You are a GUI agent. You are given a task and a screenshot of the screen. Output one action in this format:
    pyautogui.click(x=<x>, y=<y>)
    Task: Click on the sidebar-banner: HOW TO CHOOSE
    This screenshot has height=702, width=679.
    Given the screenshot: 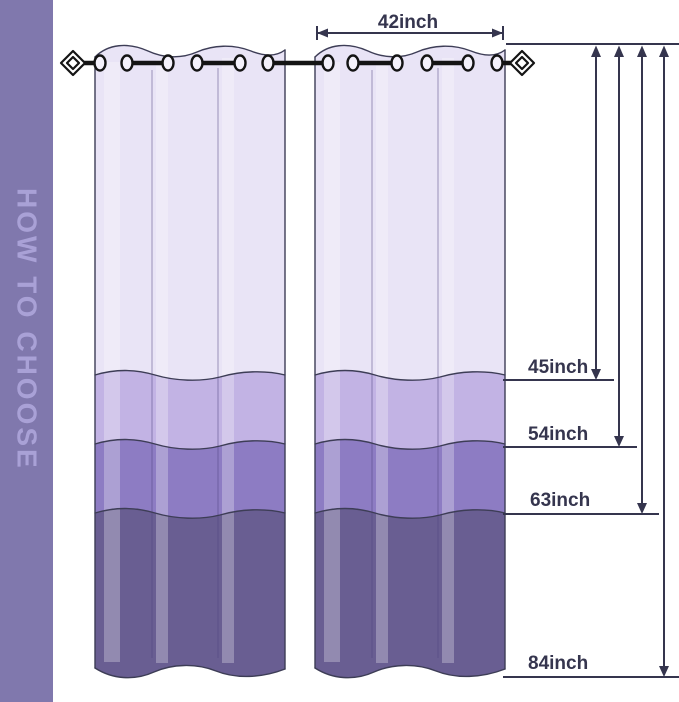 What is the action you would take?
    pyautogui.click(x=26, y=351)
    